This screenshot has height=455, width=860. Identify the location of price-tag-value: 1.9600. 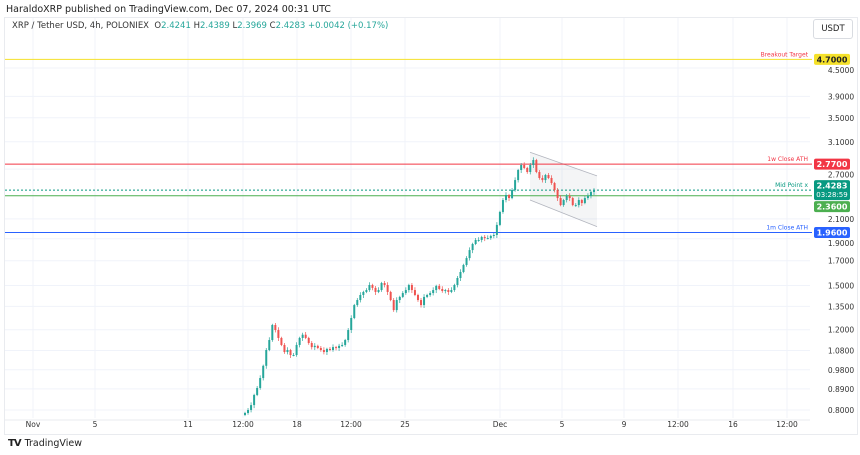
(832, 233).